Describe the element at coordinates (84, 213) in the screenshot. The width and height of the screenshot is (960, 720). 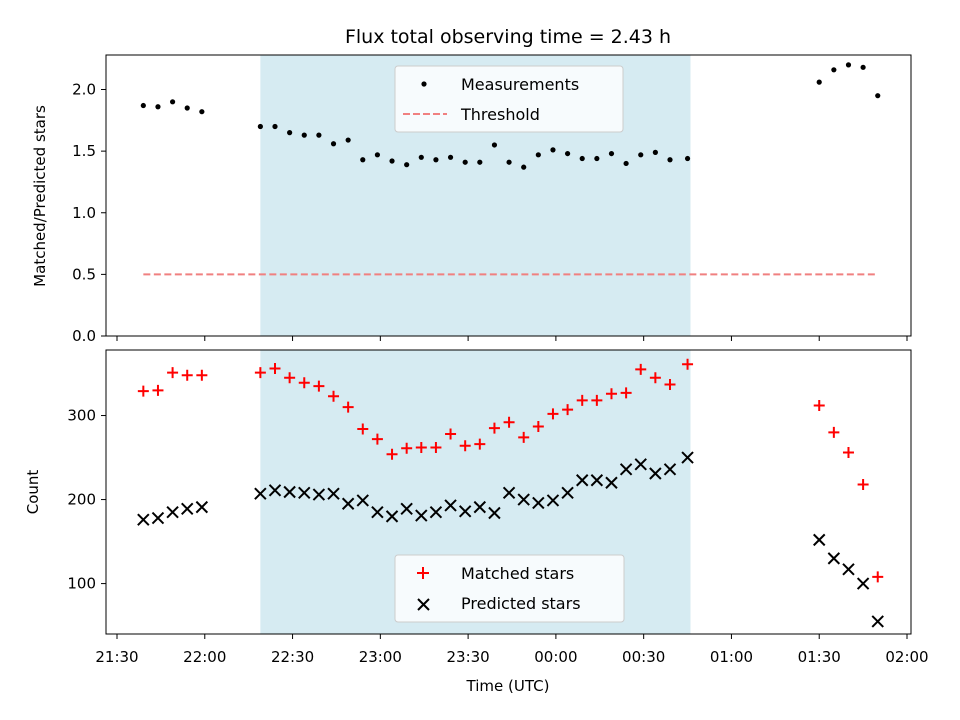
I see `y-tick-label: 1.0` at that location.